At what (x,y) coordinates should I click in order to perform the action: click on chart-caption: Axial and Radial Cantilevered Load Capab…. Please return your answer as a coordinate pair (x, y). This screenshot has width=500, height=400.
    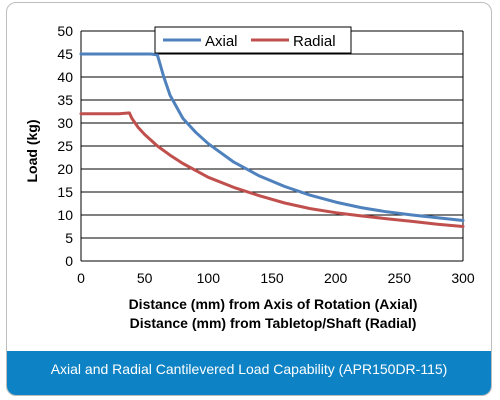
    Looking at the image, I should click on (249, 369).